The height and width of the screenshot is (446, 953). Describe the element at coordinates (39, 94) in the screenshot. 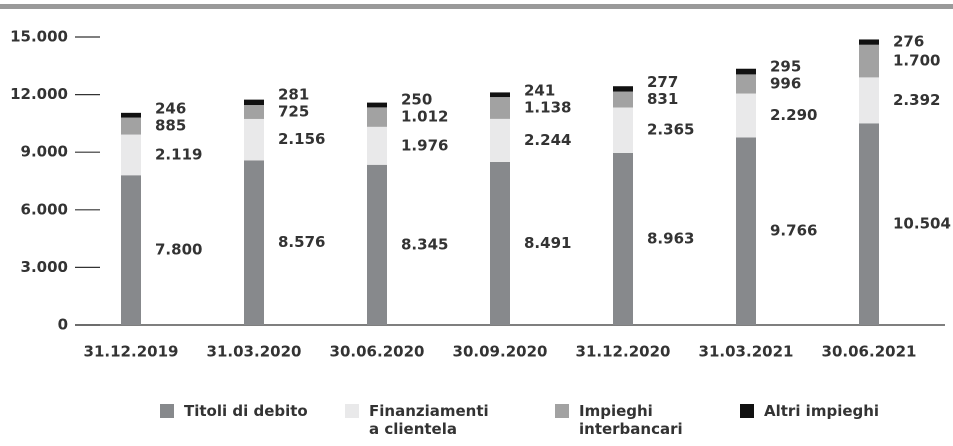

I see `y-tick-label: 12.000` at that location.